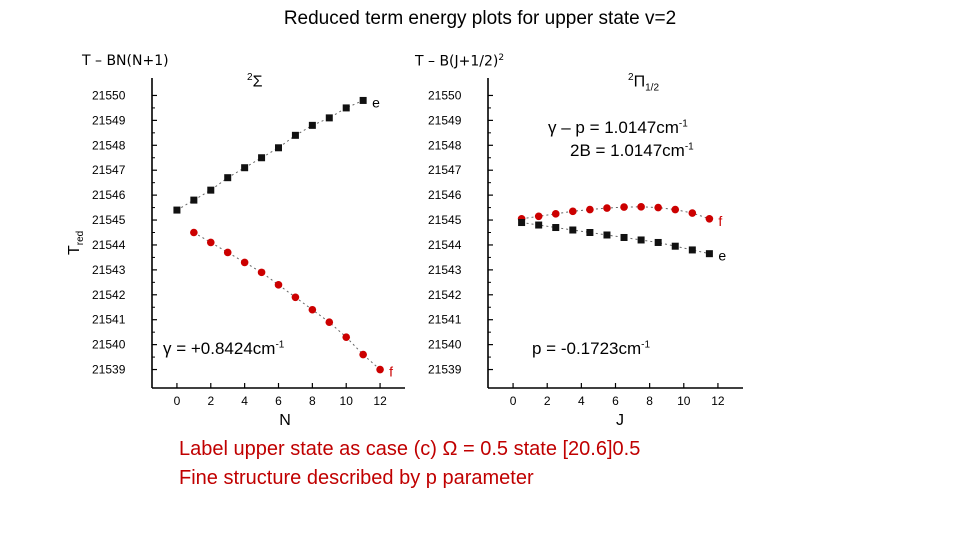 The image size is (960, 540). Describe the element at coordinates (109, 220) in the screenshot. I see `chart1-ytick-label: 21545` at that location.